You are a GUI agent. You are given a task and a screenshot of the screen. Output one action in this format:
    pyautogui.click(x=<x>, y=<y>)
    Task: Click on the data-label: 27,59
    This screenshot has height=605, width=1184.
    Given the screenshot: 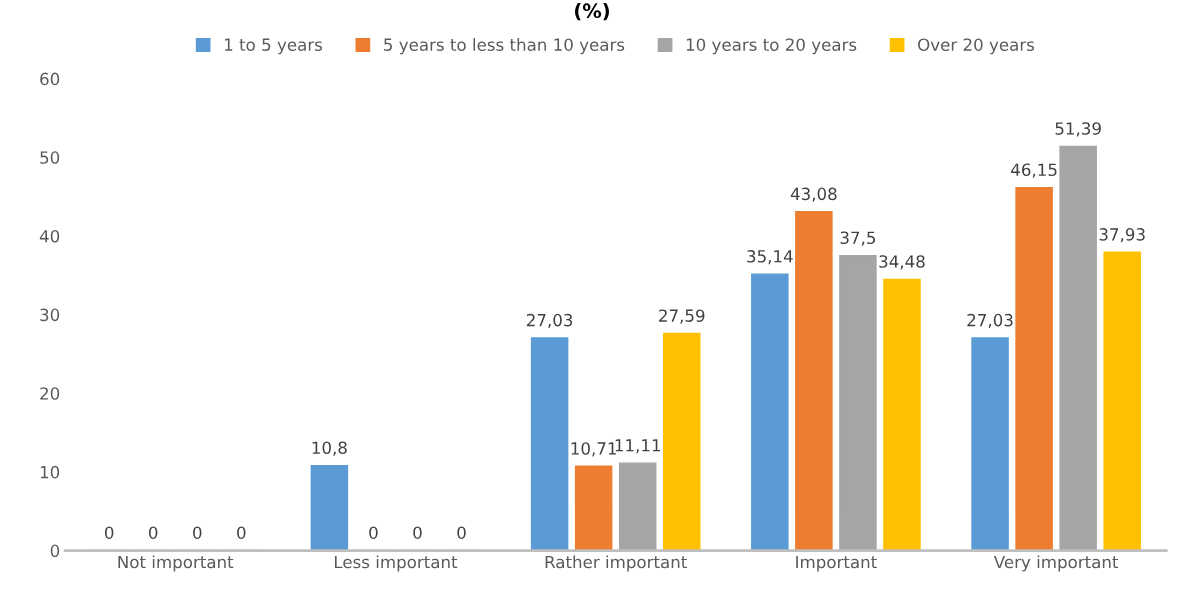 What is the action you would take?
    pyautogui.click(x=682, y=316)
    